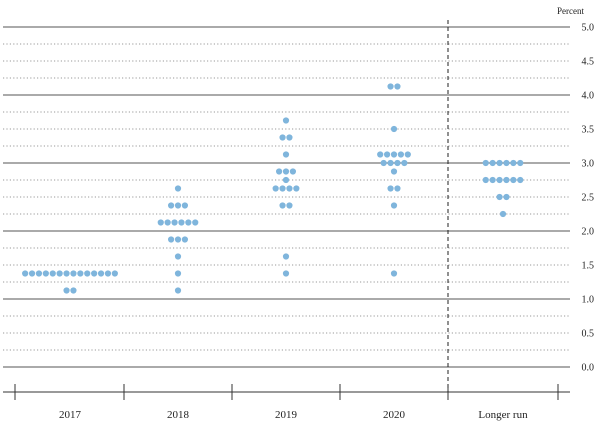 This screenshot has width=600, height=426. What do you see at coordinates (70, 415) in the screenshot?
I see `x-category-label: 2017` at bounding box center [70, 415].